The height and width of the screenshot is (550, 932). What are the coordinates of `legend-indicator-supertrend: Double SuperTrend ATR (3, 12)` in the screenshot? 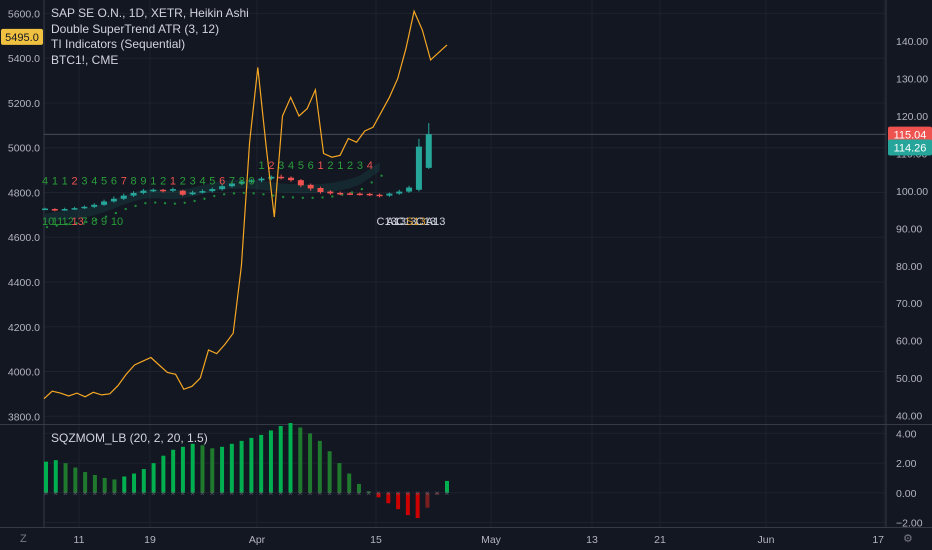 It's located at (135, 28).